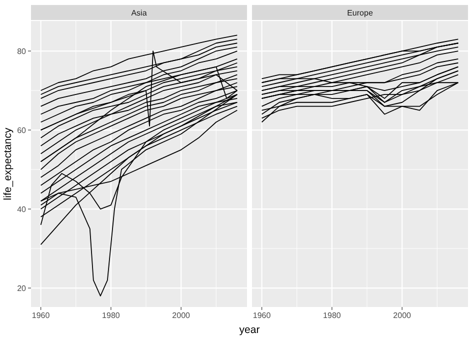 This screenshot has height=338, width=474. I want to click on y-tick-label: 80, so click(22, 51).